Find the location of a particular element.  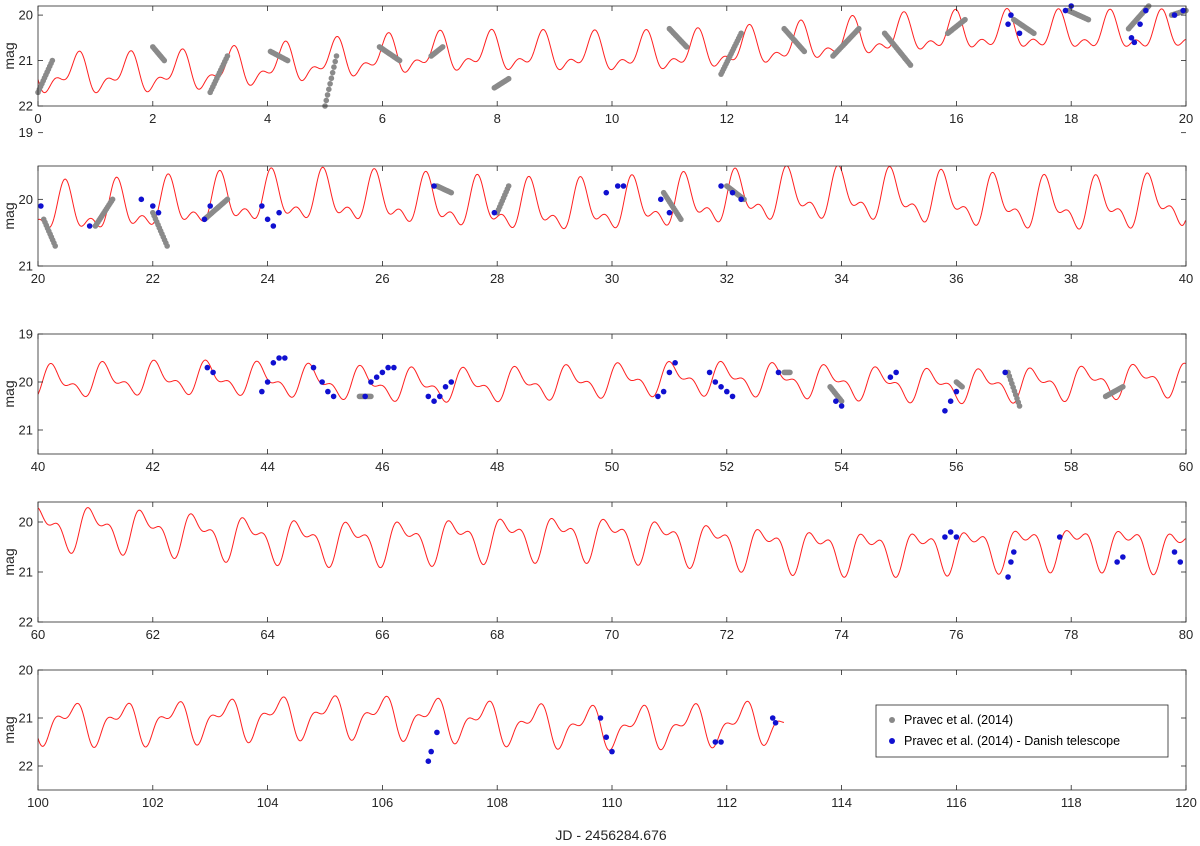

x-tick-label: 44 is located at coordinates (267, 466).